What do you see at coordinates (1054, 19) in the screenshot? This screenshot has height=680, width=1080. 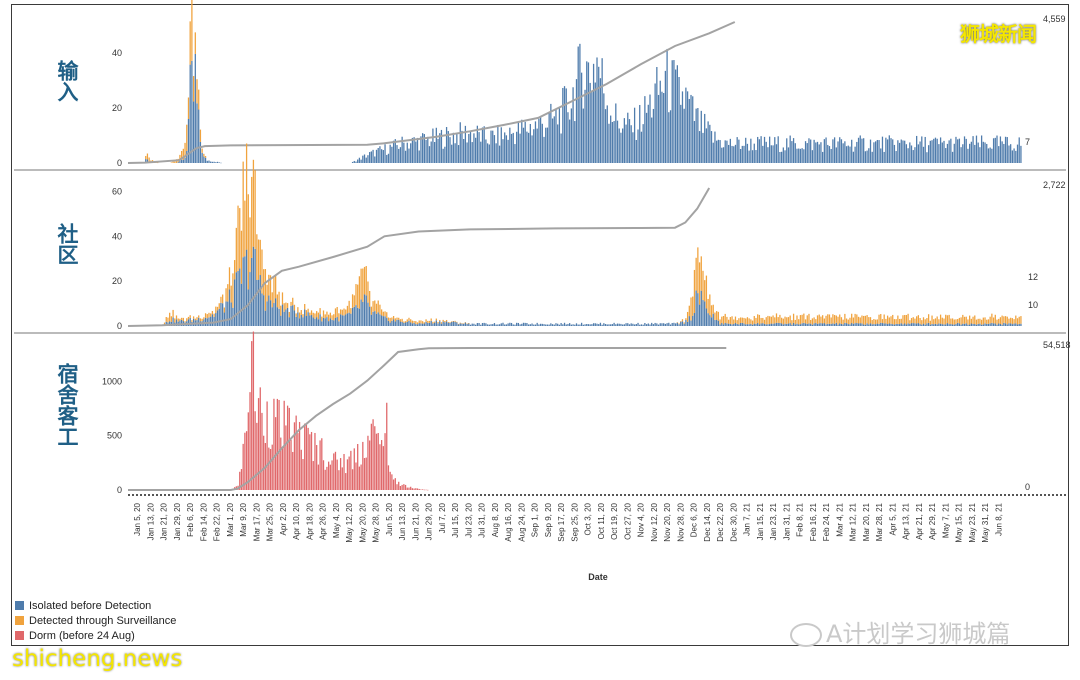 I see `cumulative-total-label: 4,559` at bounding box center [1054, 19].